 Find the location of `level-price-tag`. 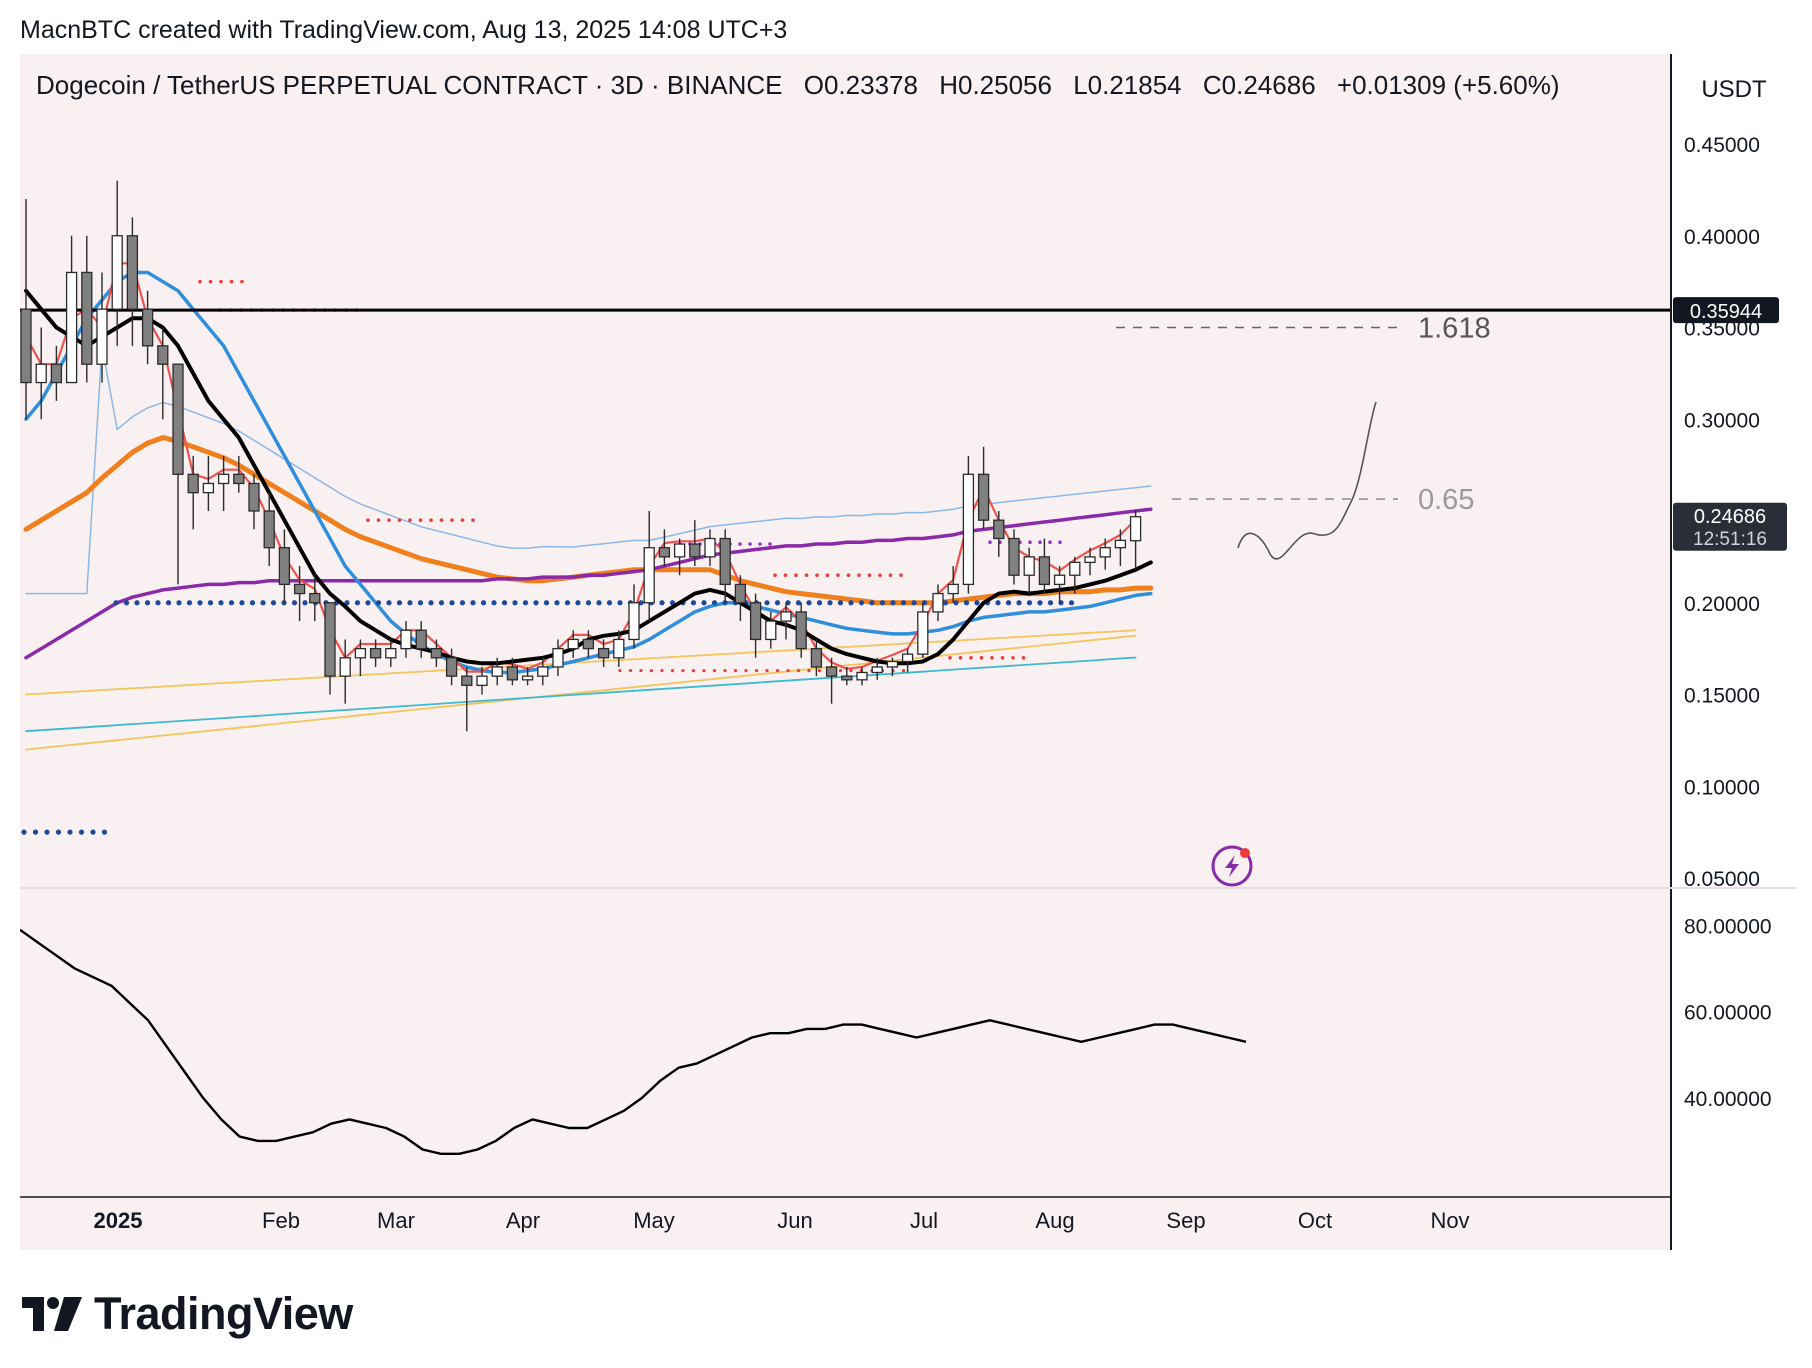

level-price-tag is located at coordinates (1726, 310).